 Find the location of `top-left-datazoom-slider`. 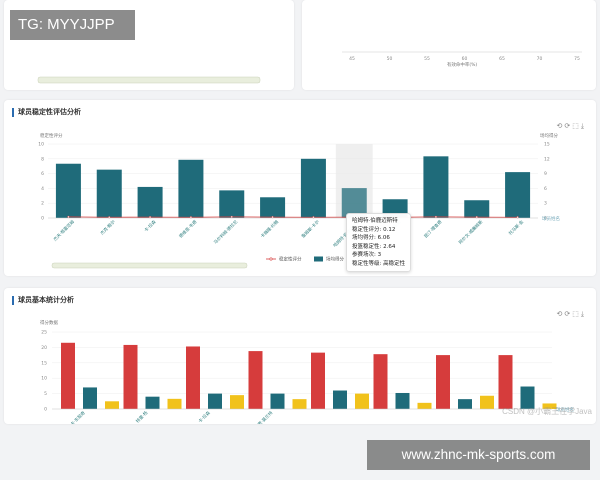

top-left-datazoom-slider is located at coordinates (149, 80).